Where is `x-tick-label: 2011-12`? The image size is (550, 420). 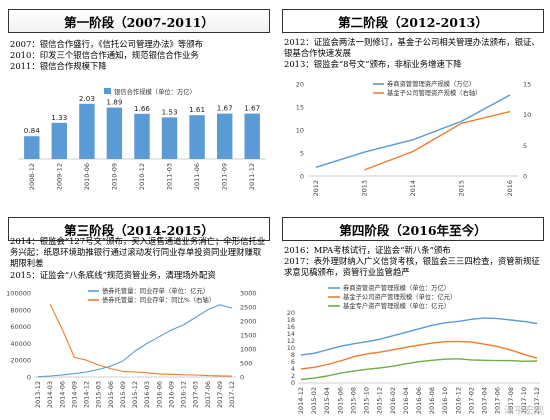
x-tick-label: 2011-12 is located at coordinates (252, 176).